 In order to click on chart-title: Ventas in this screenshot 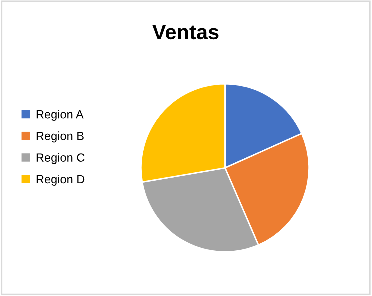, I will do `click(185, 32)`.